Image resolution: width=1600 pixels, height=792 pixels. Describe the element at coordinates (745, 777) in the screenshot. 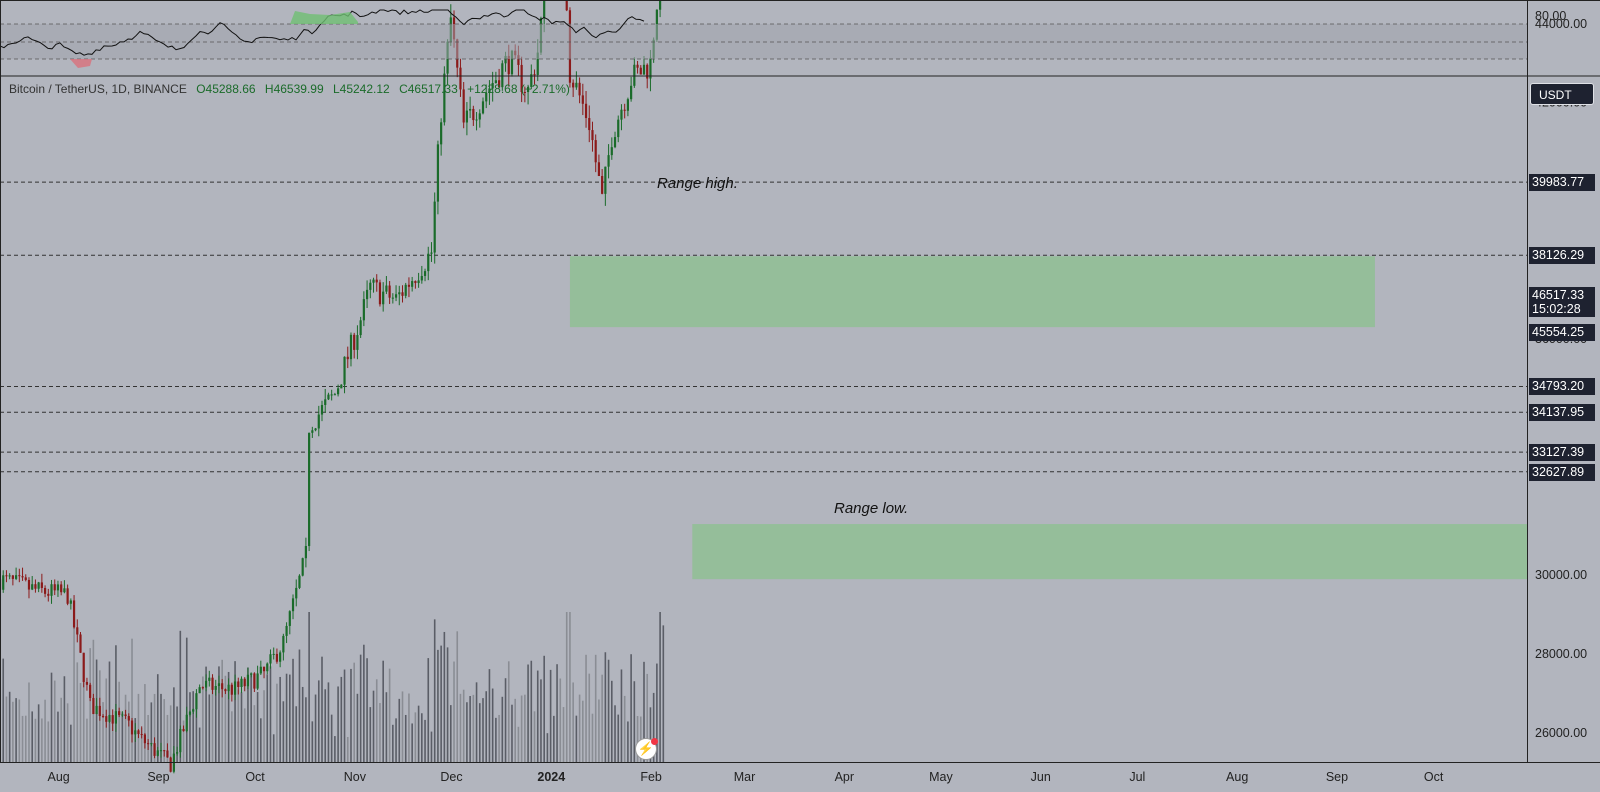

I see `x-tick-label: Mar` at that location.